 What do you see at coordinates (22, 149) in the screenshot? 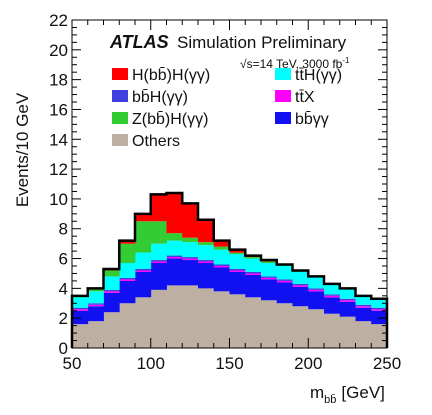
I see `y-axis-label: Events/10 GeV` at bounding box center [22, 149].